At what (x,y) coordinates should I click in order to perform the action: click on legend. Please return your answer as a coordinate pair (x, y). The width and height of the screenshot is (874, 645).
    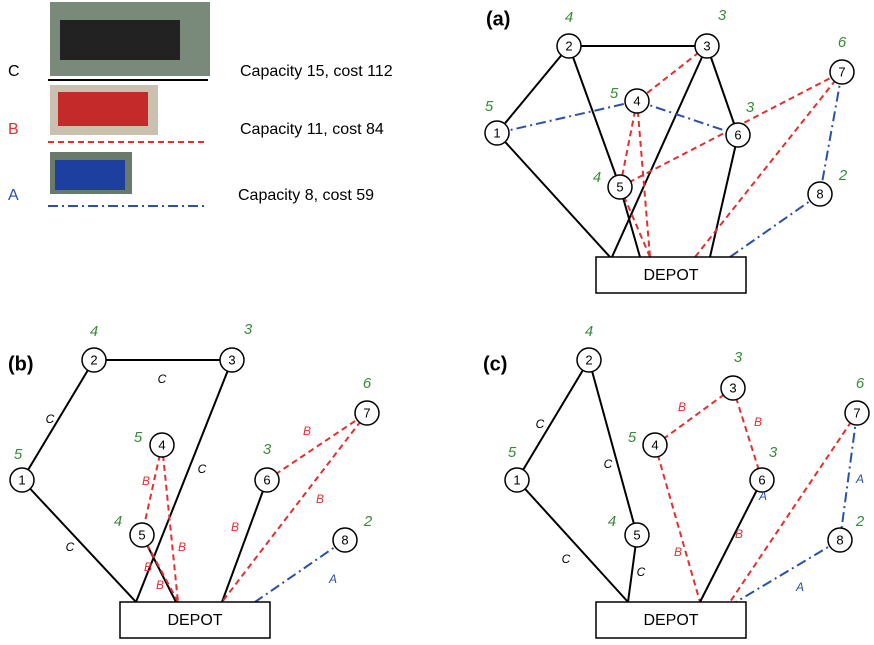
    Looking at the image, I should click on (129, 104).